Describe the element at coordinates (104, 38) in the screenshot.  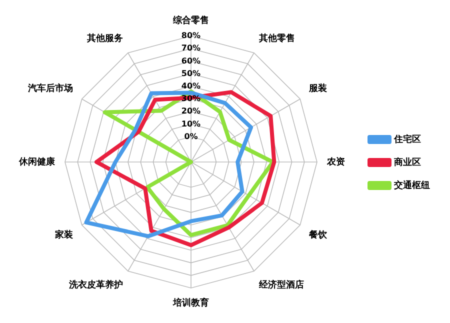
I see `spoke-label: 其他服务` at that location.